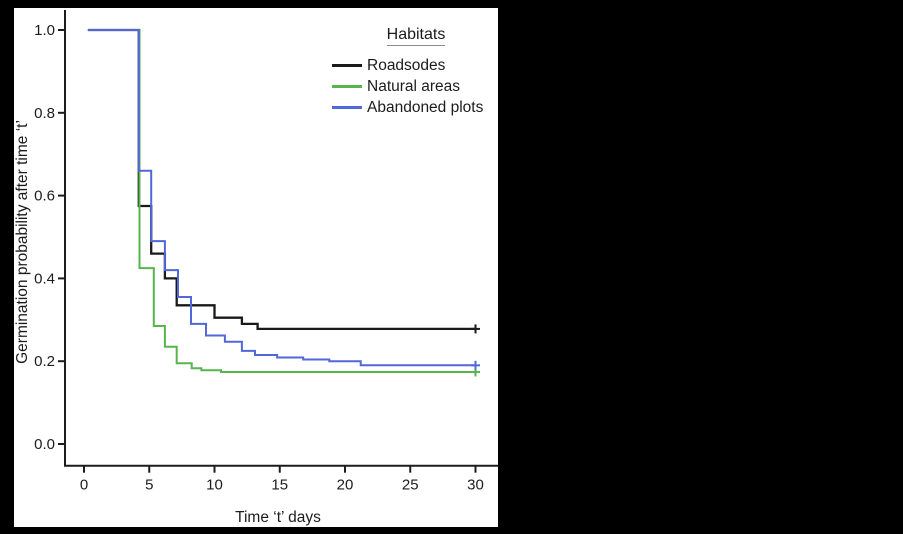 The height and width of the screenshot is (534, 903). Describe the element at coordinates (406, 65) in the screenshot. I see `legend-label-roadsodes: Roadsodes` at that location.